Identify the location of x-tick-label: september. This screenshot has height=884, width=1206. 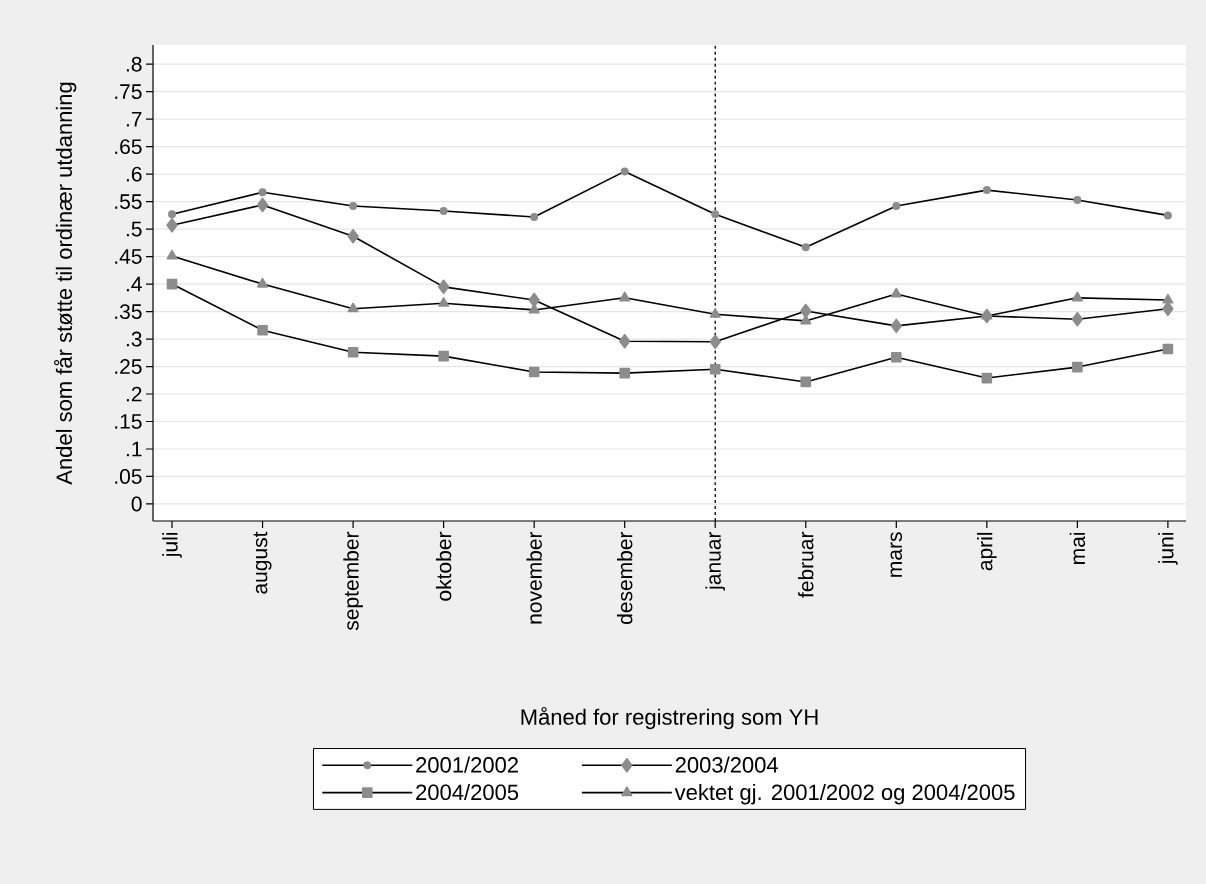
(353, 581).